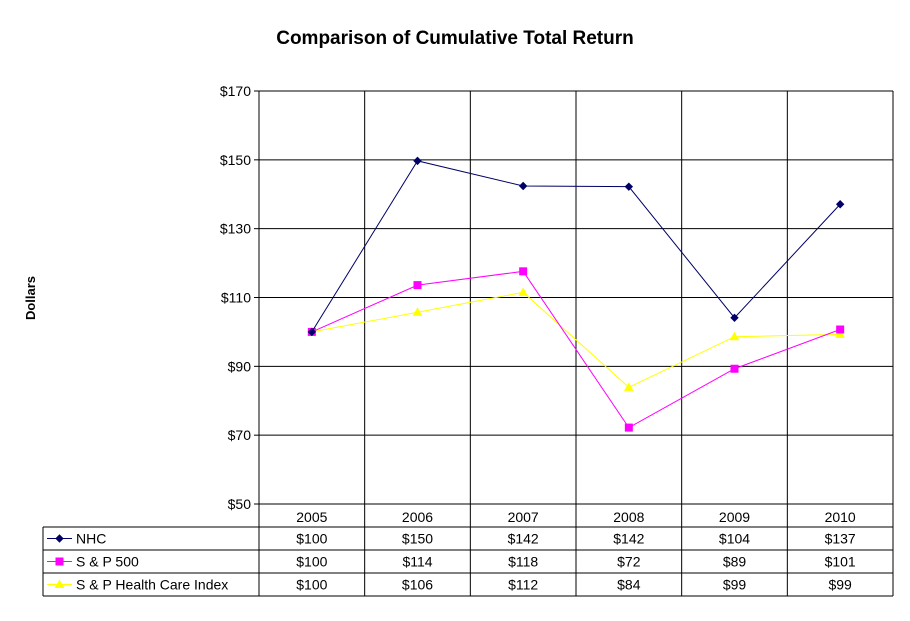 The image size is (910, 621). What do you see at coordinates (417, 517) in the screenshot?
I see `x-tick-label: 2006` at bounding box center [417, 517].